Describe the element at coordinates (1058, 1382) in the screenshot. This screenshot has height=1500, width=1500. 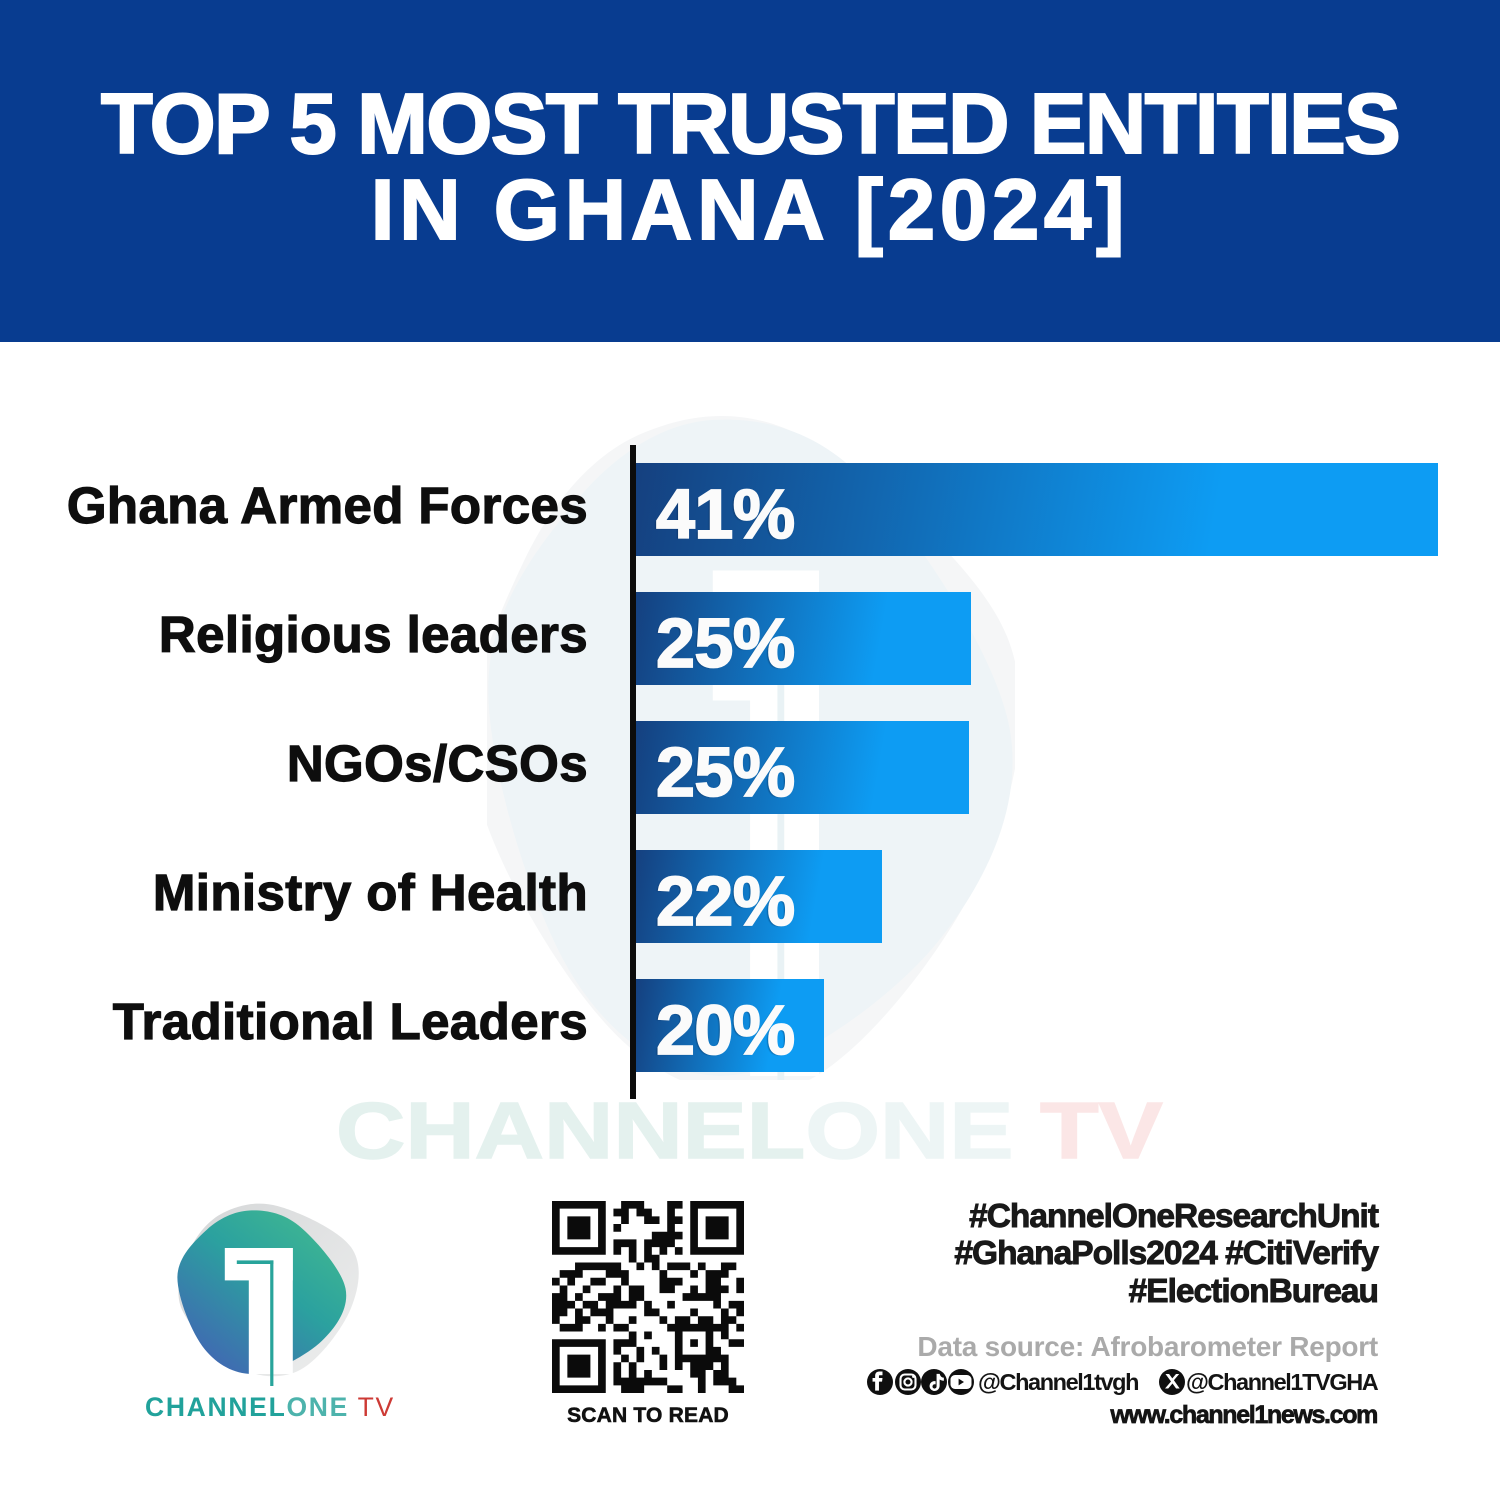
I see `svg-text: @Channel1tvgh` at that location.